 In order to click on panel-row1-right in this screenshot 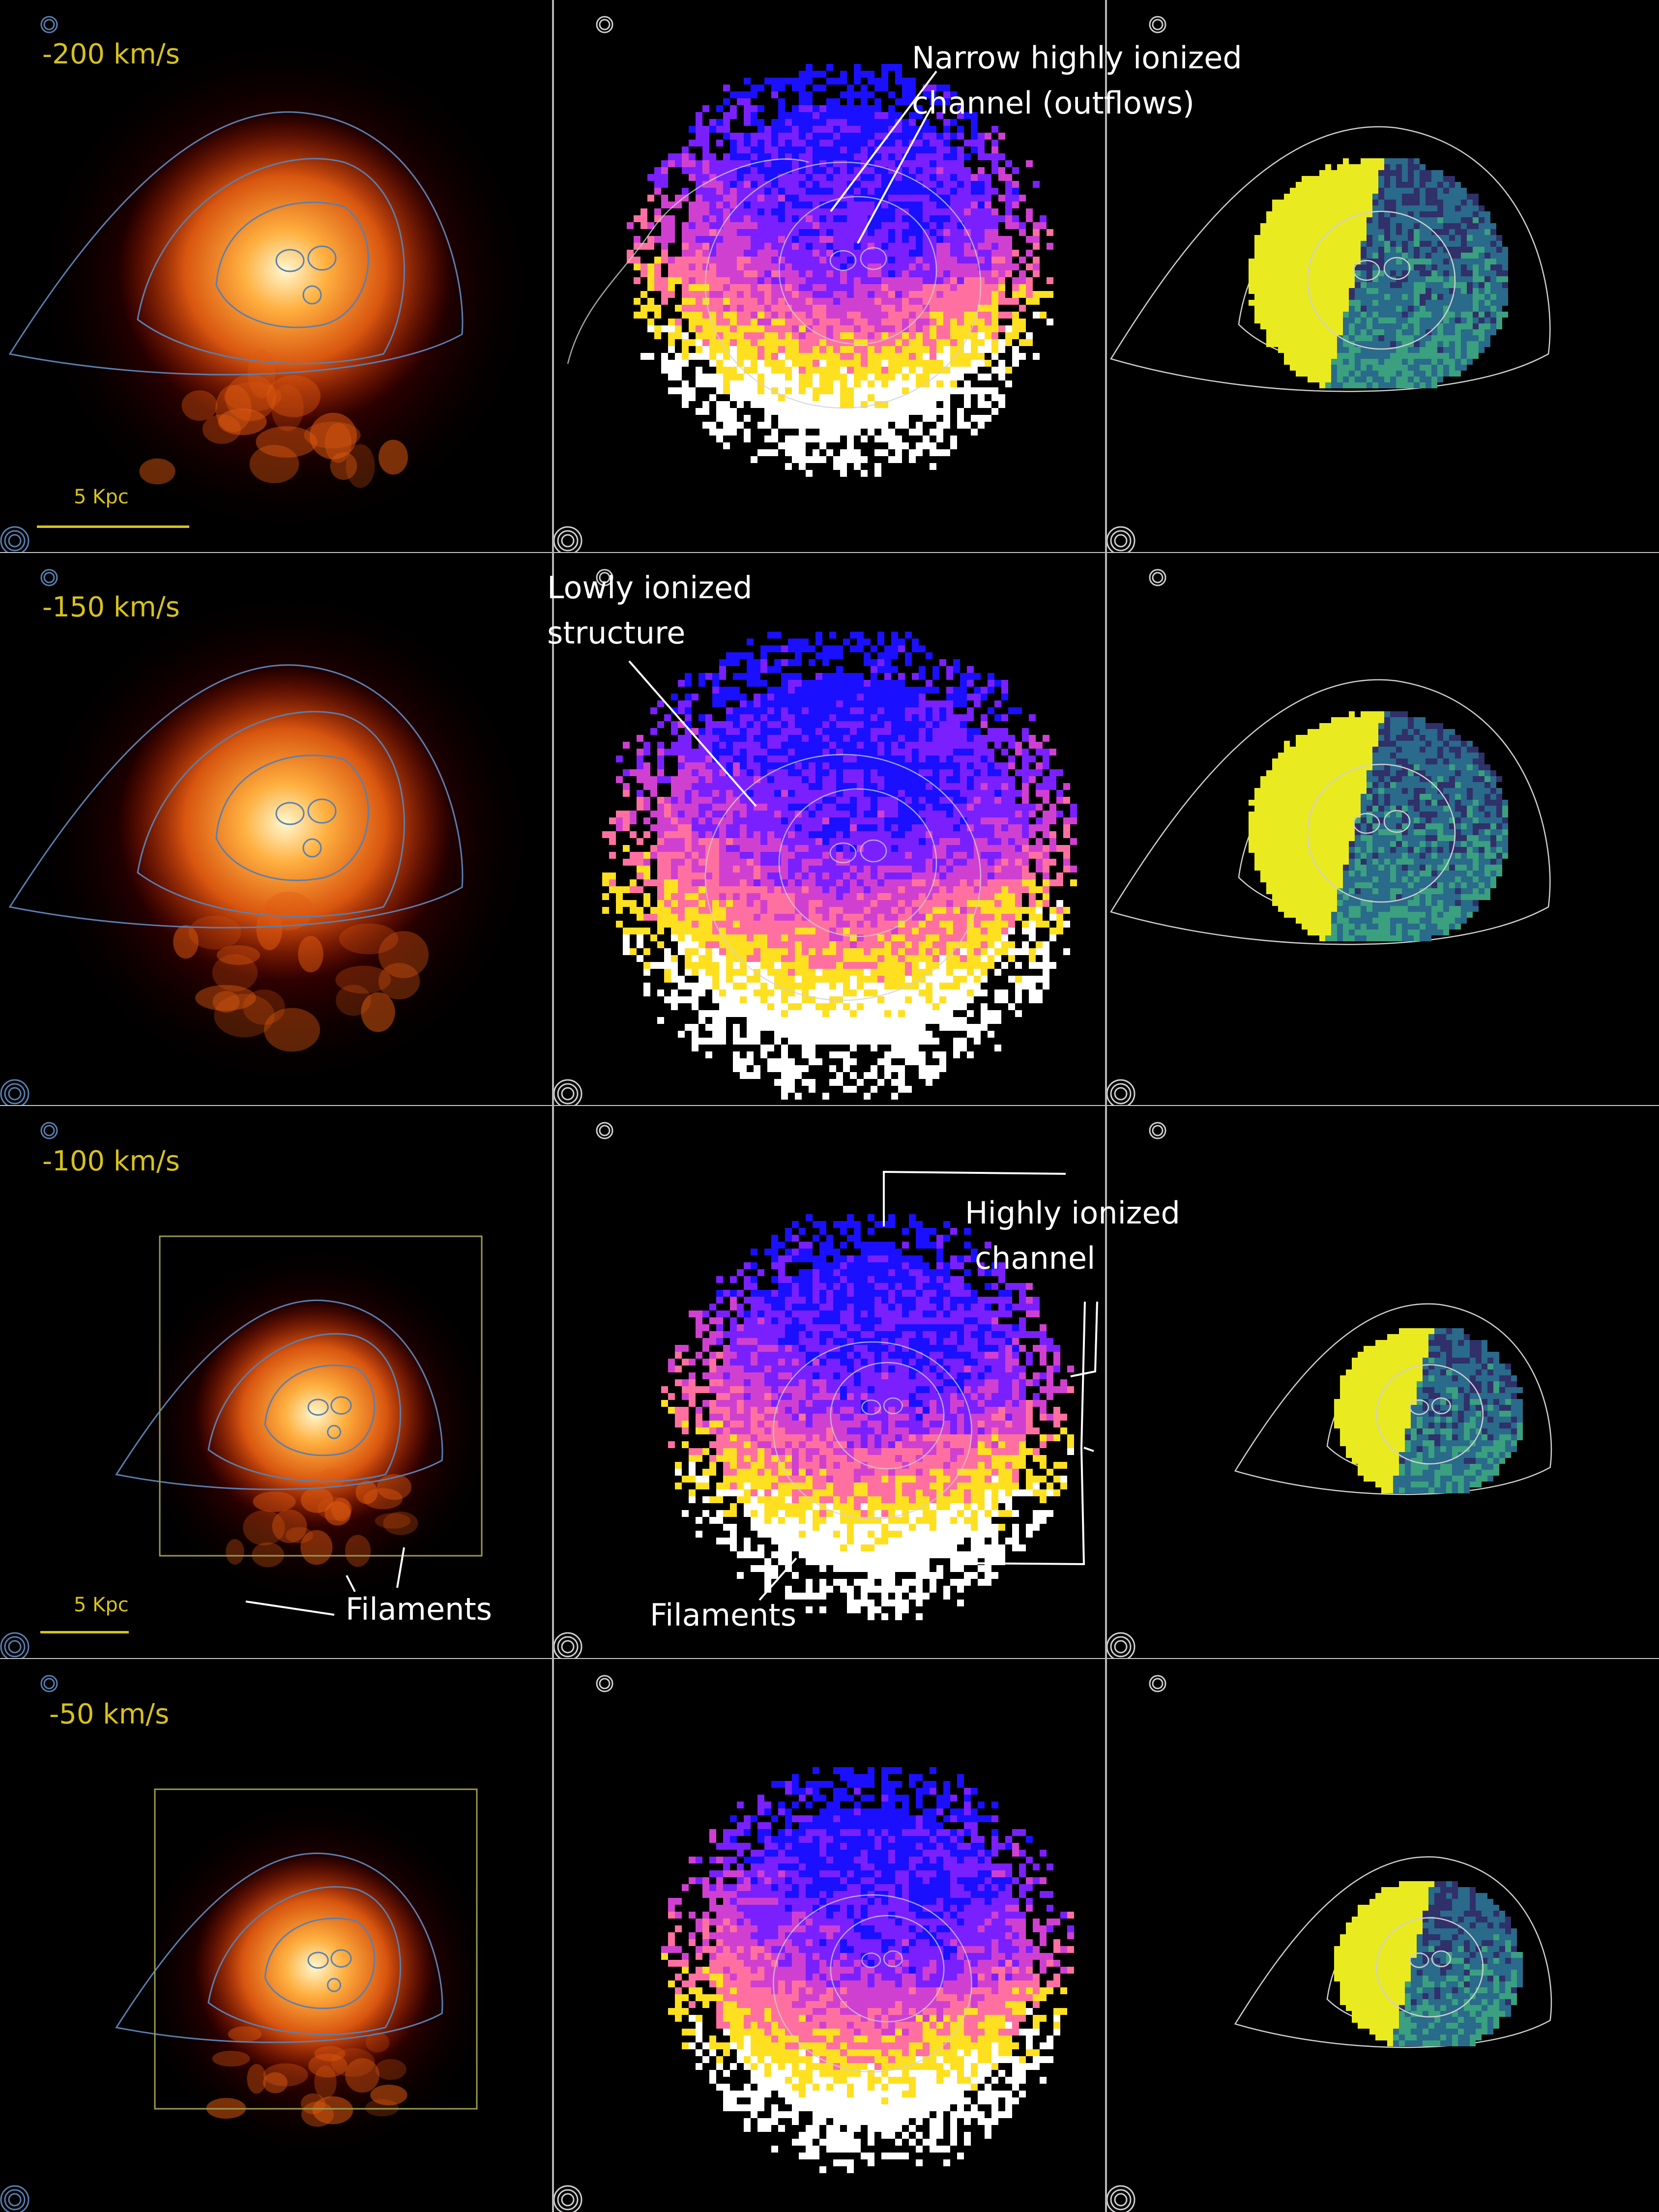, I will do `click(1382, 276)`.